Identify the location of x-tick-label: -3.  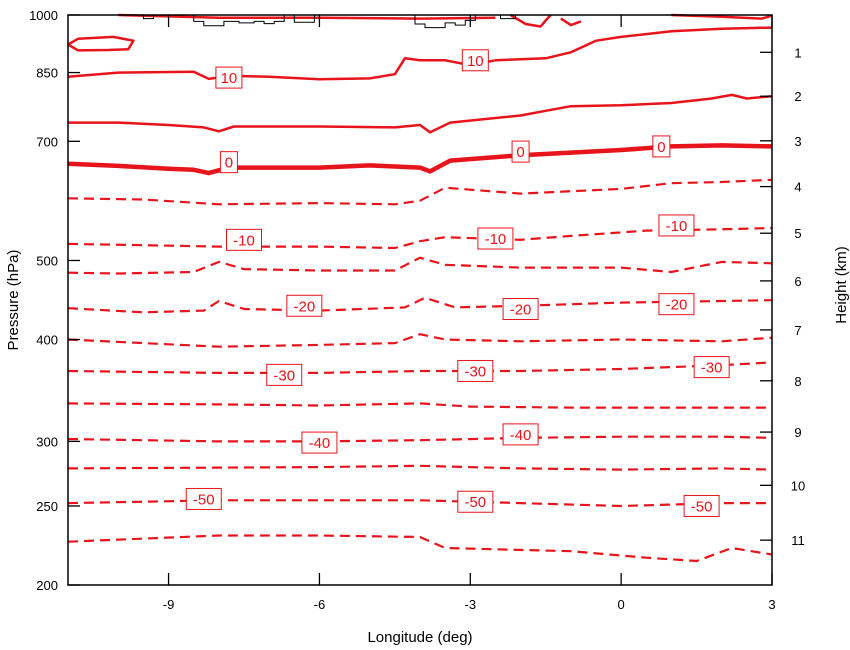
(471, 604).